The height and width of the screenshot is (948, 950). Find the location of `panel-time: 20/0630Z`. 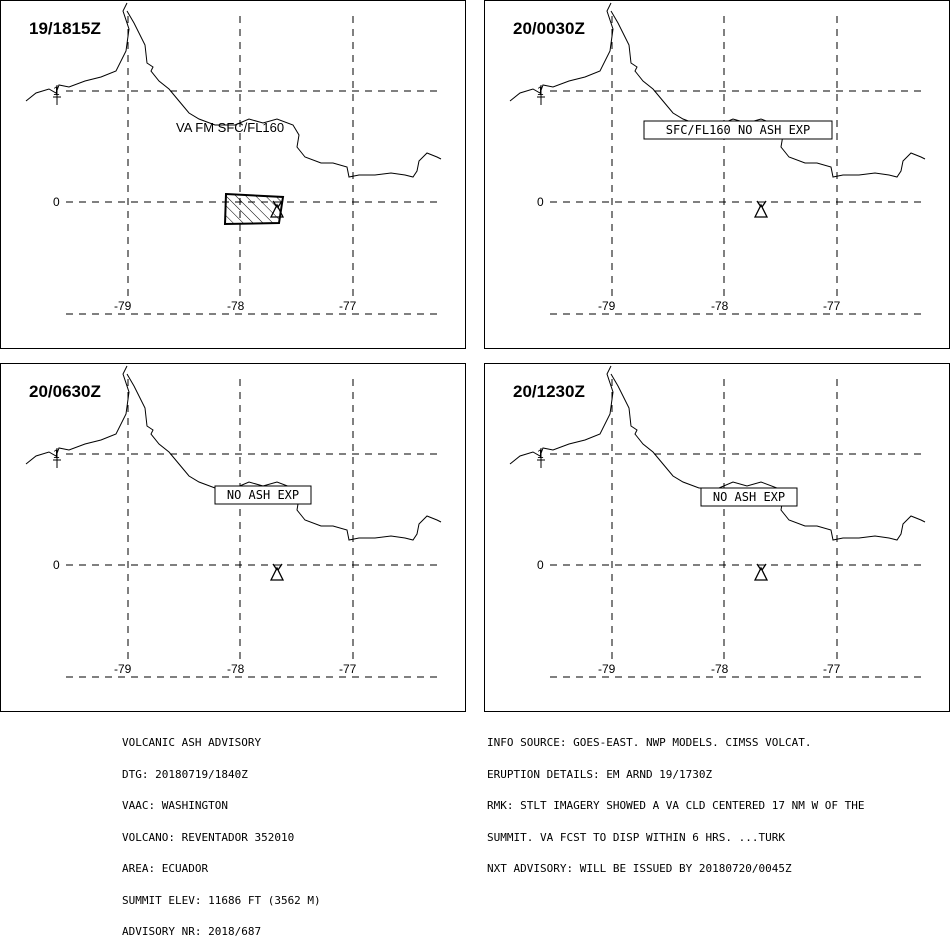

panel-time: 20/0630Z is located at coordinates (65, 391).